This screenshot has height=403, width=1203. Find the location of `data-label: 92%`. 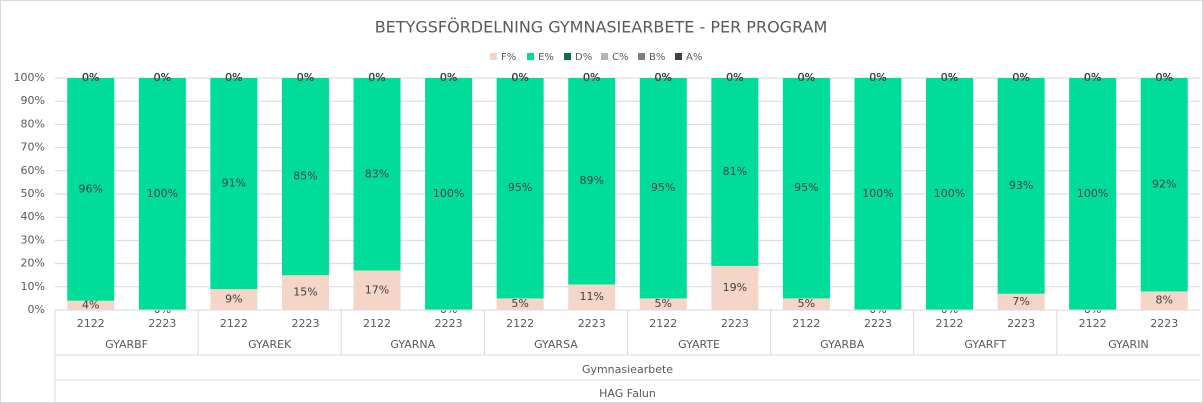

data-label: 92% is located at coordinates (1164, 184).